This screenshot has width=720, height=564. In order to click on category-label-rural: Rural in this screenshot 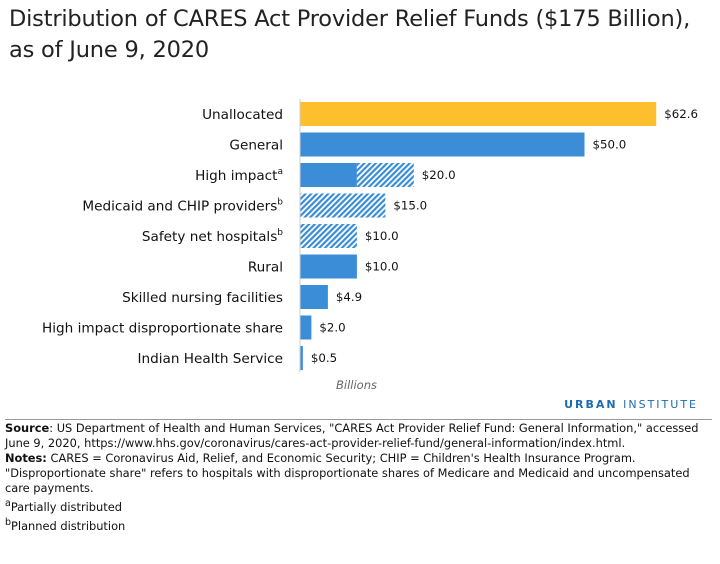, I will do `click(265, 268)`.